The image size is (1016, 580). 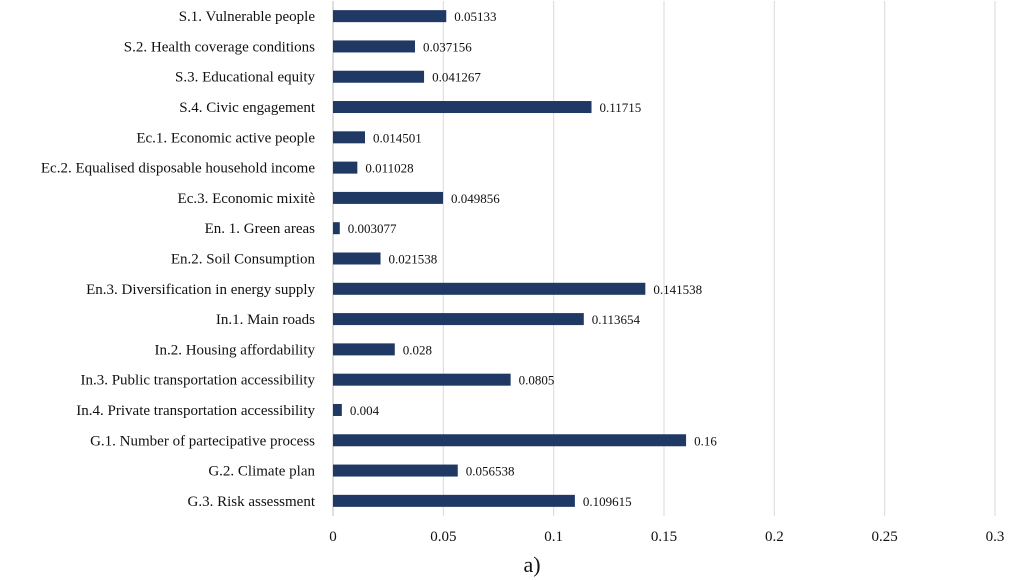 What do you see at coordinates (553, 537) in the screenshot?
I see `x-tick-label: 0.1` at bounding box center [553, 537].